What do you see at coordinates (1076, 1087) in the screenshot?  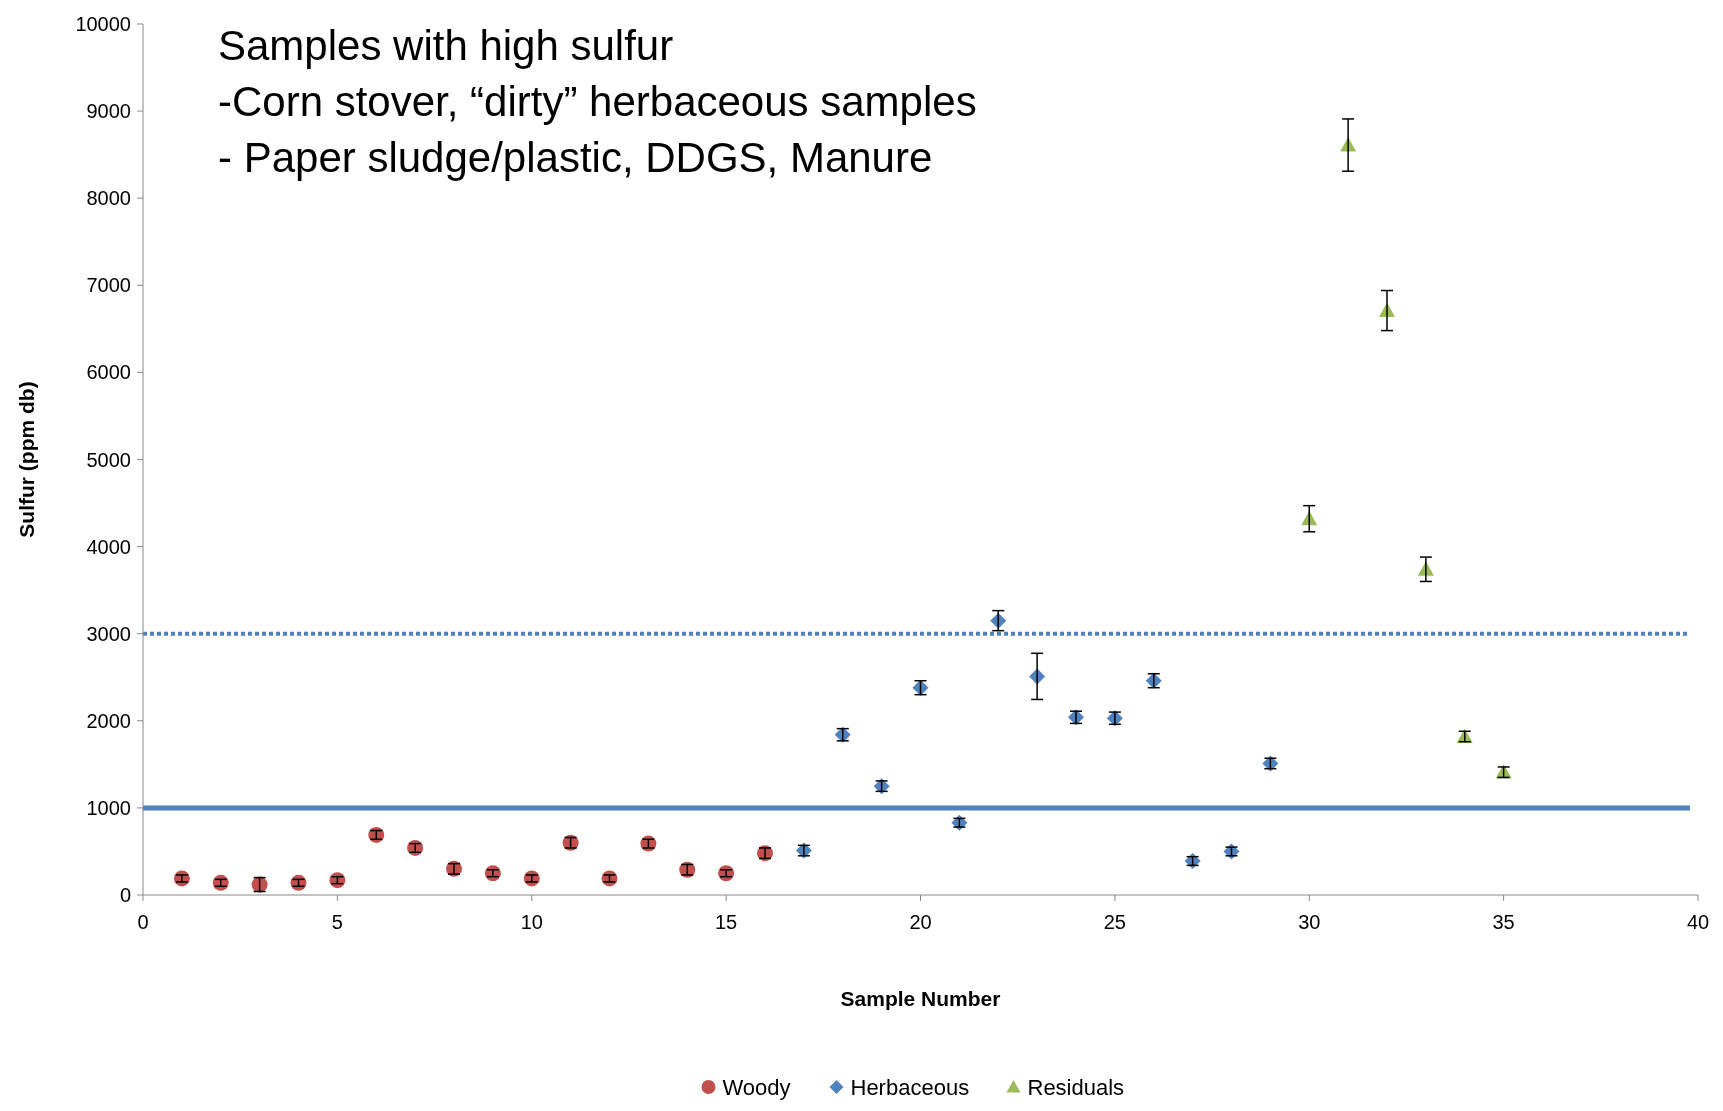 I see `legend-label: Residuals` at bounding box center [1076, 1087].